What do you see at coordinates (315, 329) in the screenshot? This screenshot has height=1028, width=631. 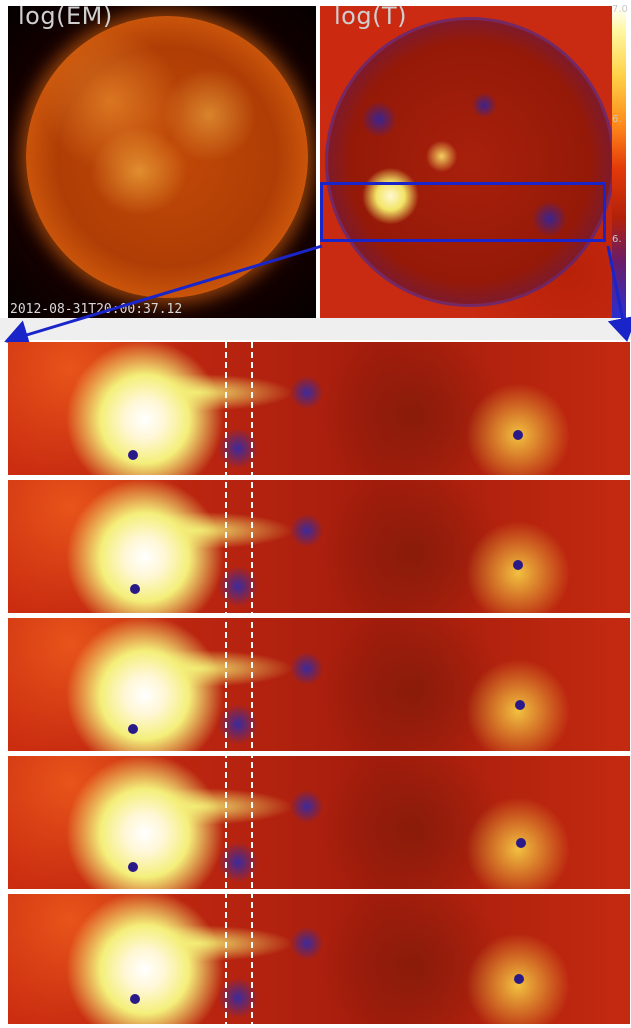 I see `separator-band` at bounding box center [315, 329].